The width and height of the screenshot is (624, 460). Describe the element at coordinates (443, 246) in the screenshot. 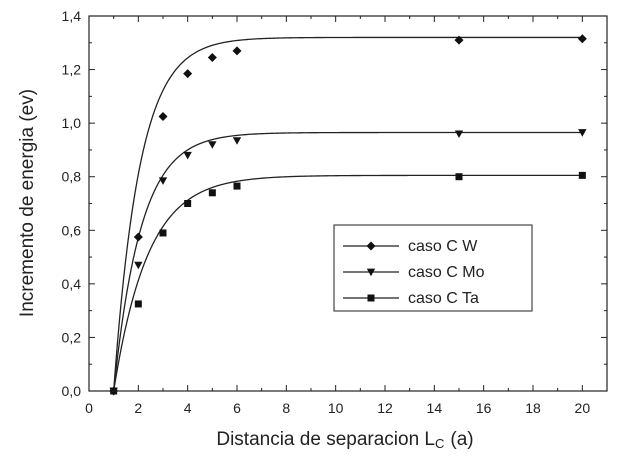

I see `legend-label-0: caso C W` at that location.